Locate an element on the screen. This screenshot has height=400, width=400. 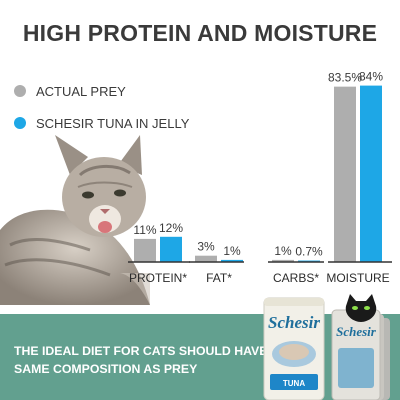
bar-moisture-schesir is located at coordinates (371, 173).